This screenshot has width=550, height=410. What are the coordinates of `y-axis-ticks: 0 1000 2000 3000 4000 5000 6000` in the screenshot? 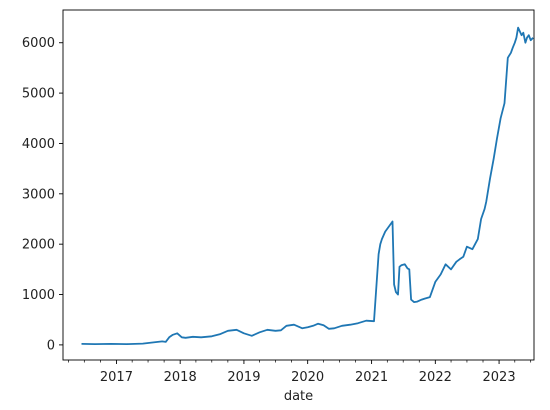 It's located at (42, 194).